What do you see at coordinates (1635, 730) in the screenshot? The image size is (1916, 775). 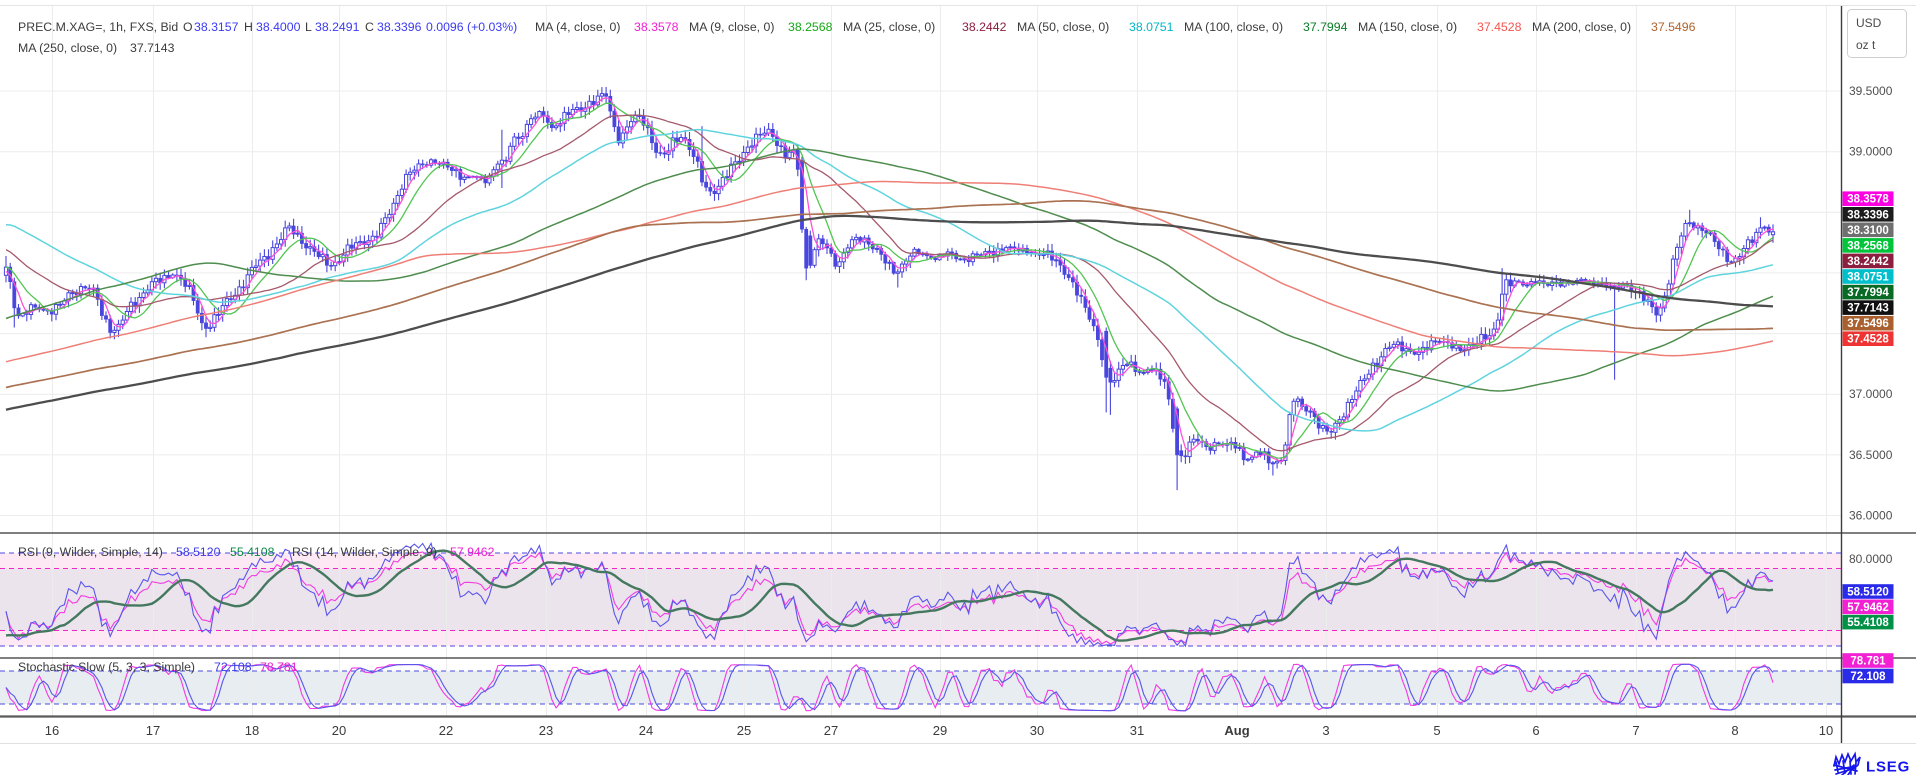 I see `svg-text: 7` at bounding box center [1635, 730].